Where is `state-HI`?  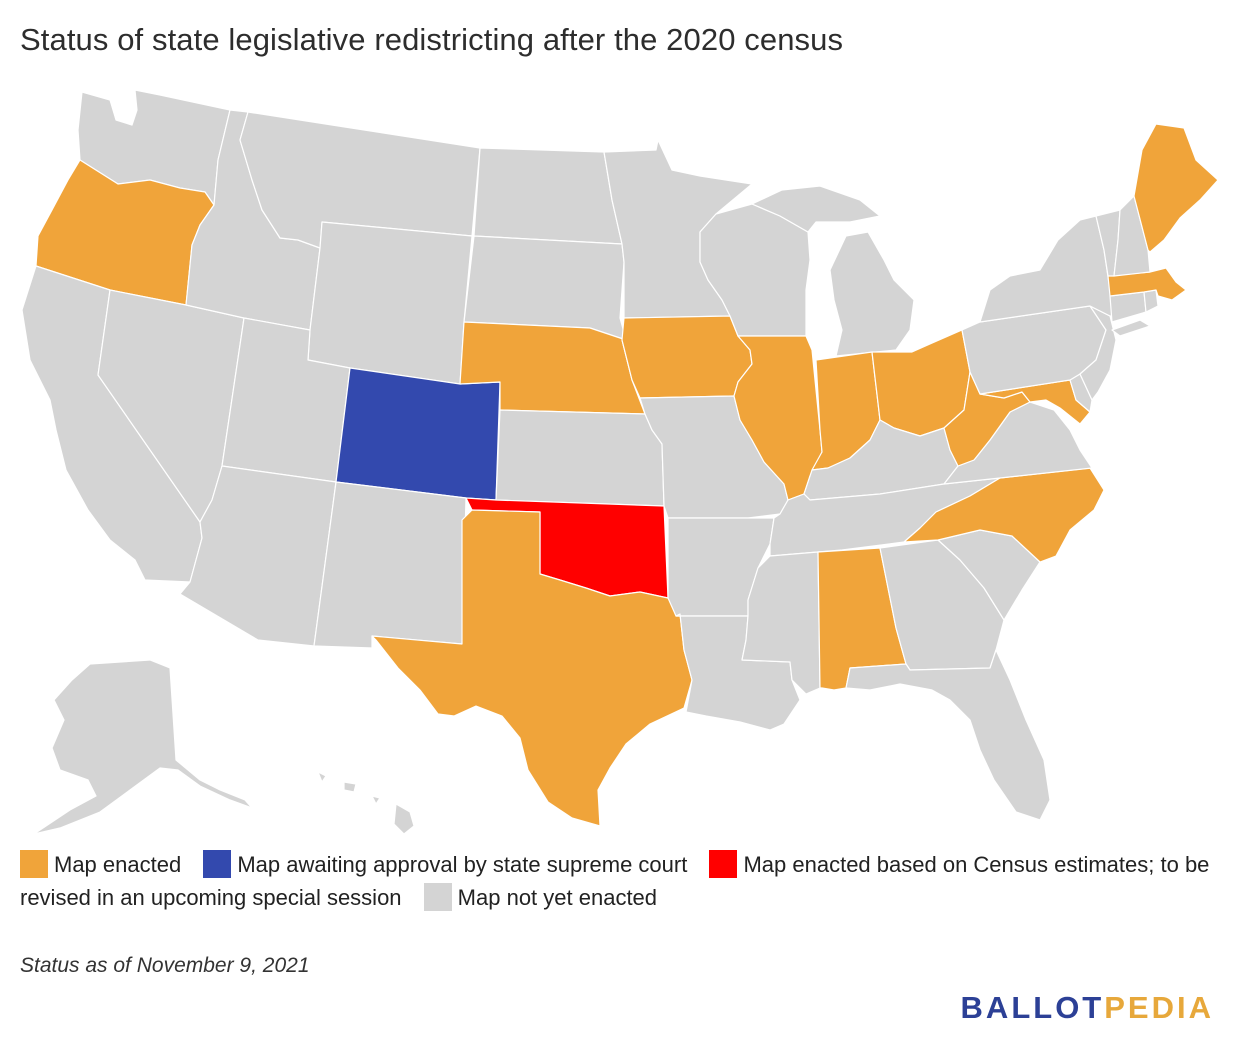 state-HI is located at coordinates (366, 803).